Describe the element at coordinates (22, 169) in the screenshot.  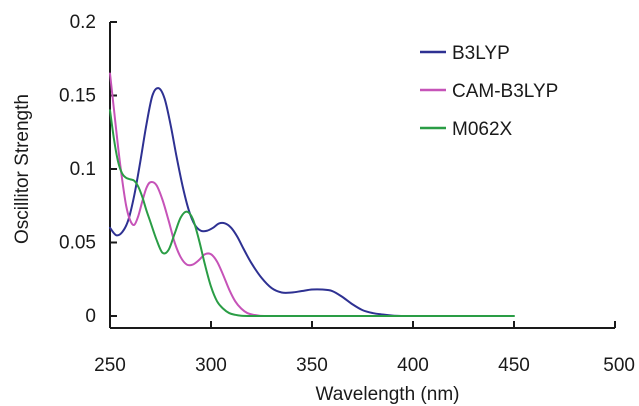
I see `y-axis-label: Oscillitor Strength` at that location.